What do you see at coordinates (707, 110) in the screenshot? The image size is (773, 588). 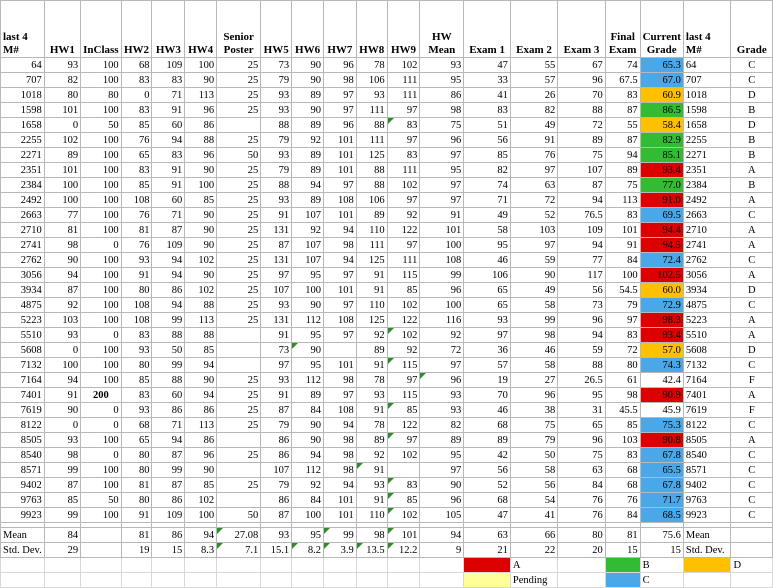 I see `grade-cell: 1598` at bounding box center [707, 110].